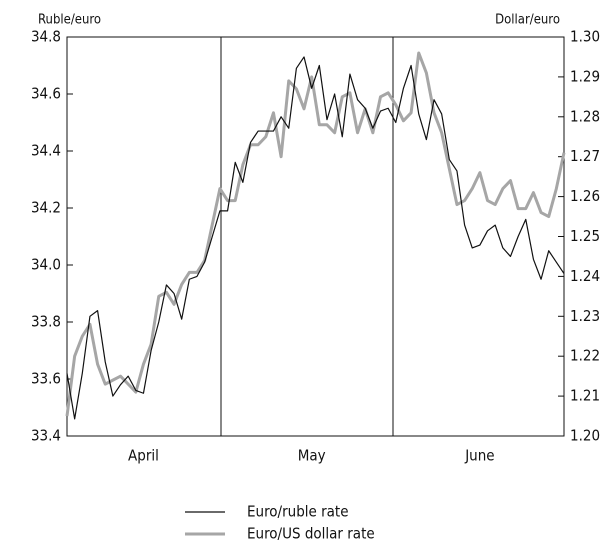 Image resolution: width=604 pixels, height=548 pixels. Describe the element at coordinates (298, 512) in the screenshot. I see `legend-label: Euro/ruble rate` at that location.